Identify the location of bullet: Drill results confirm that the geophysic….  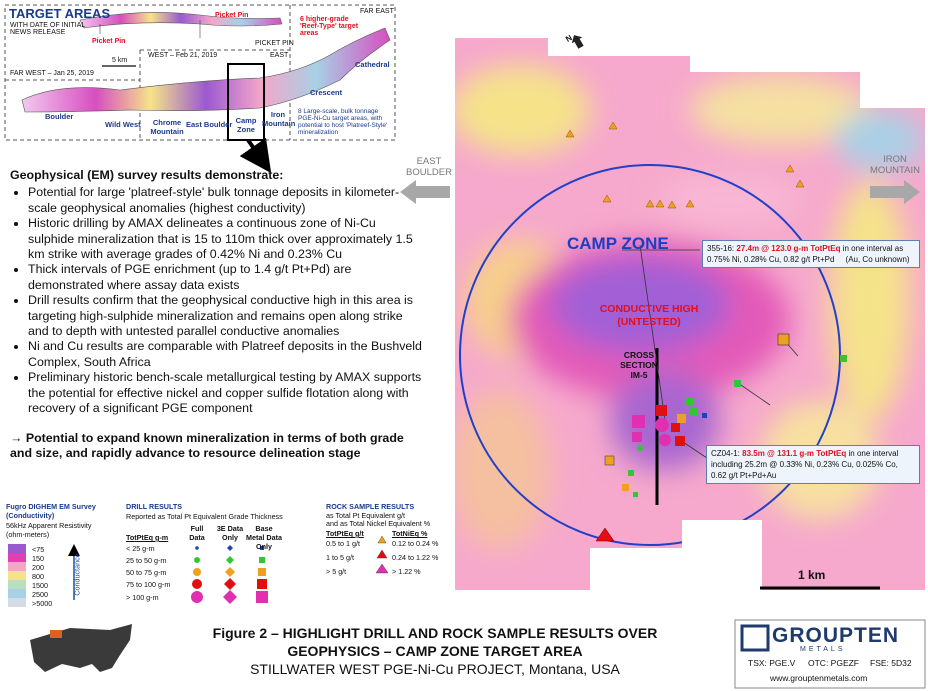
(225, 316).